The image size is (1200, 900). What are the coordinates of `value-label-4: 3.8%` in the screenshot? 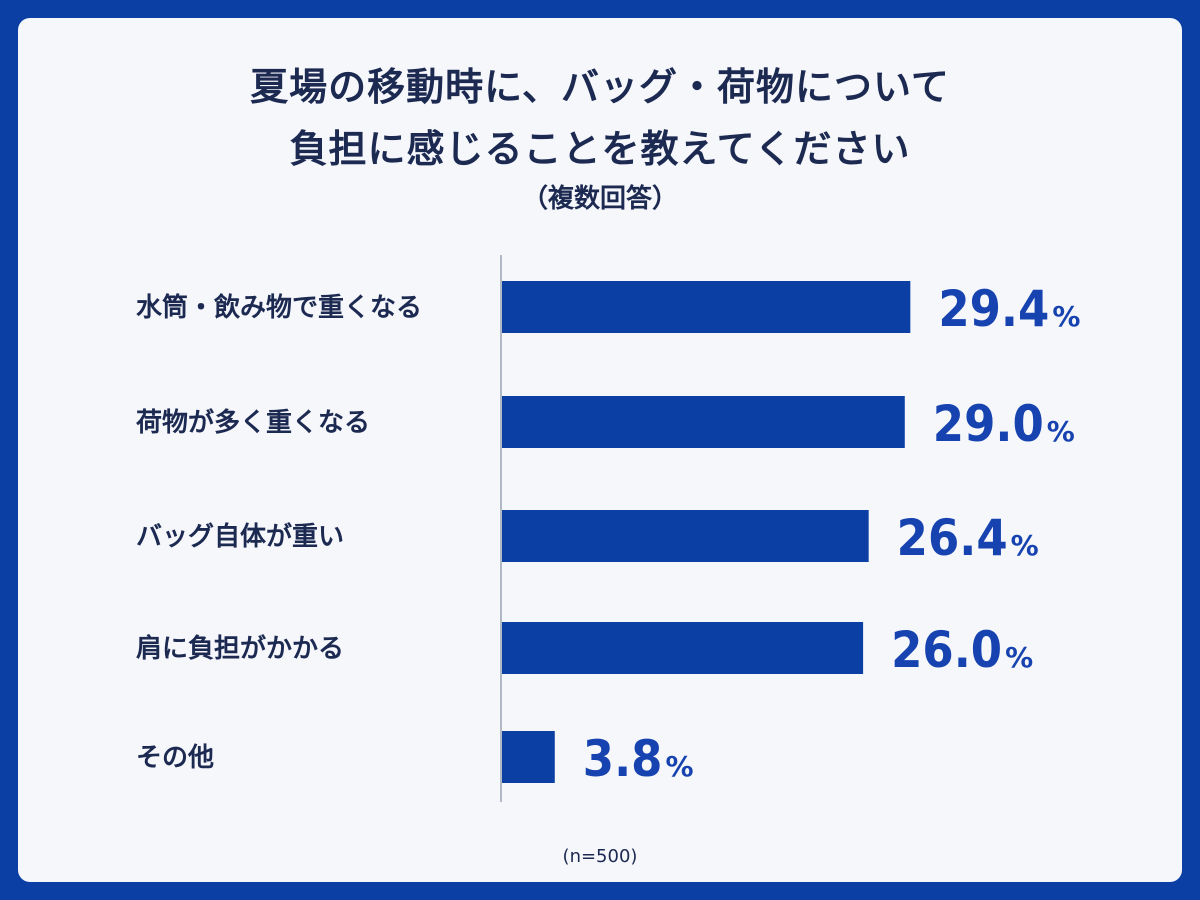 It's located at (638, 759).